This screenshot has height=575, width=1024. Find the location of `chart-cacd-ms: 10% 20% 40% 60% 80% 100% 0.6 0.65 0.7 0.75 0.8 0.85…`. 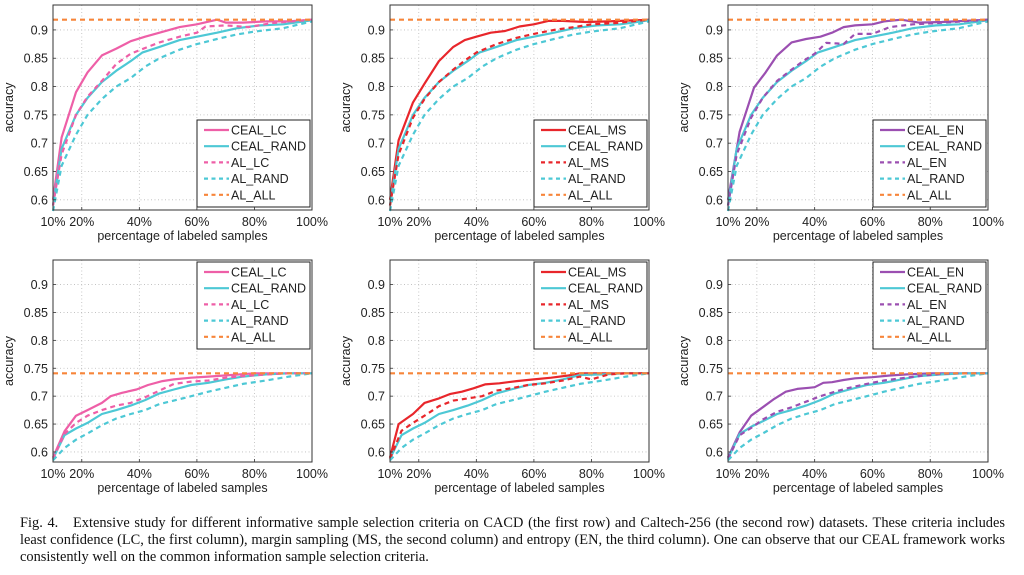

chart-cacd-ms: 10% 20% 40% 60% 80% 100% 0.6 0.65 0.7 0.75 0.8 0.85… is located at coordinates (502, 123).